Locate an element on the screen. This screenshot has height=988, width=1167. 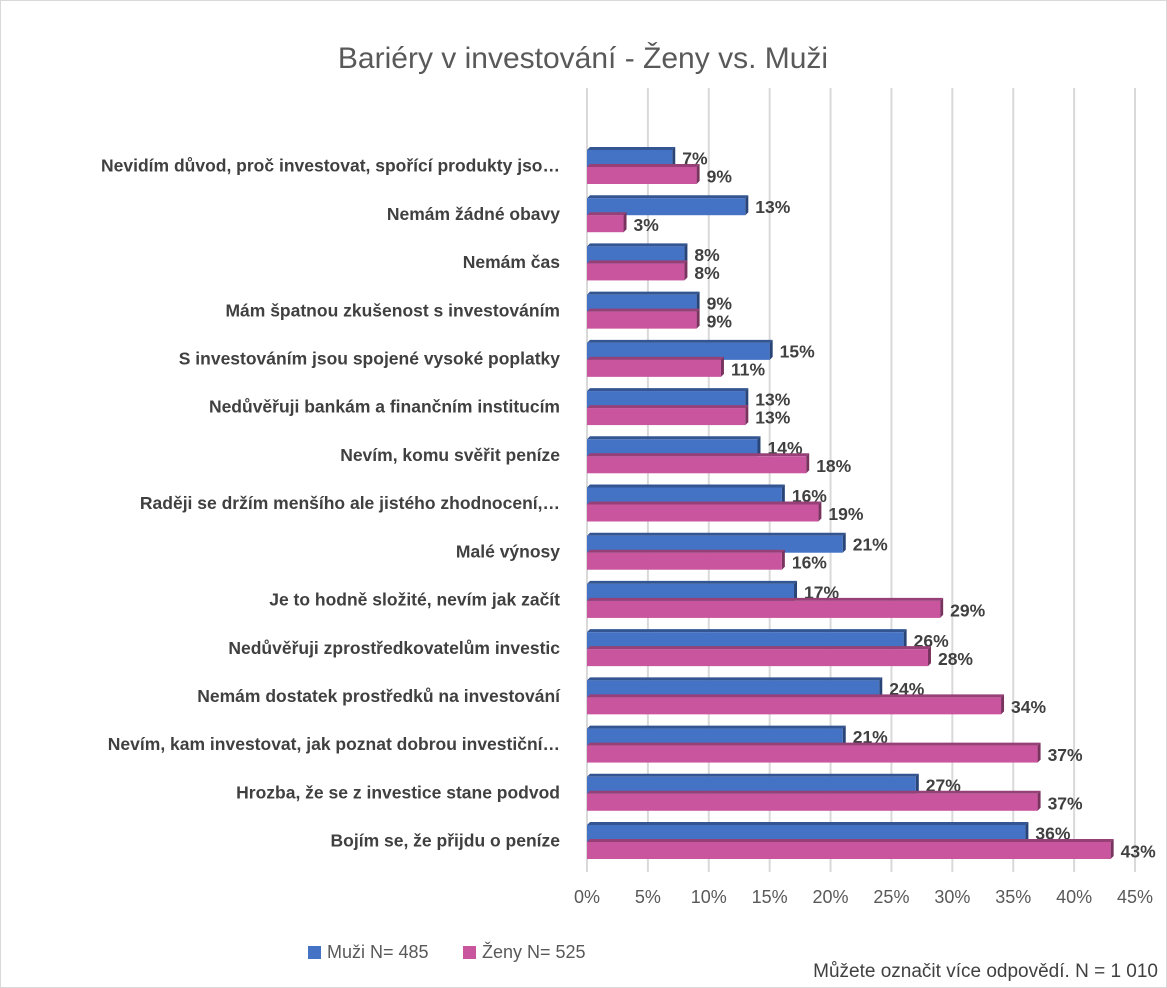
category-label: Bojím se, že přijdu o peníze is located at coordinates (446, 841).